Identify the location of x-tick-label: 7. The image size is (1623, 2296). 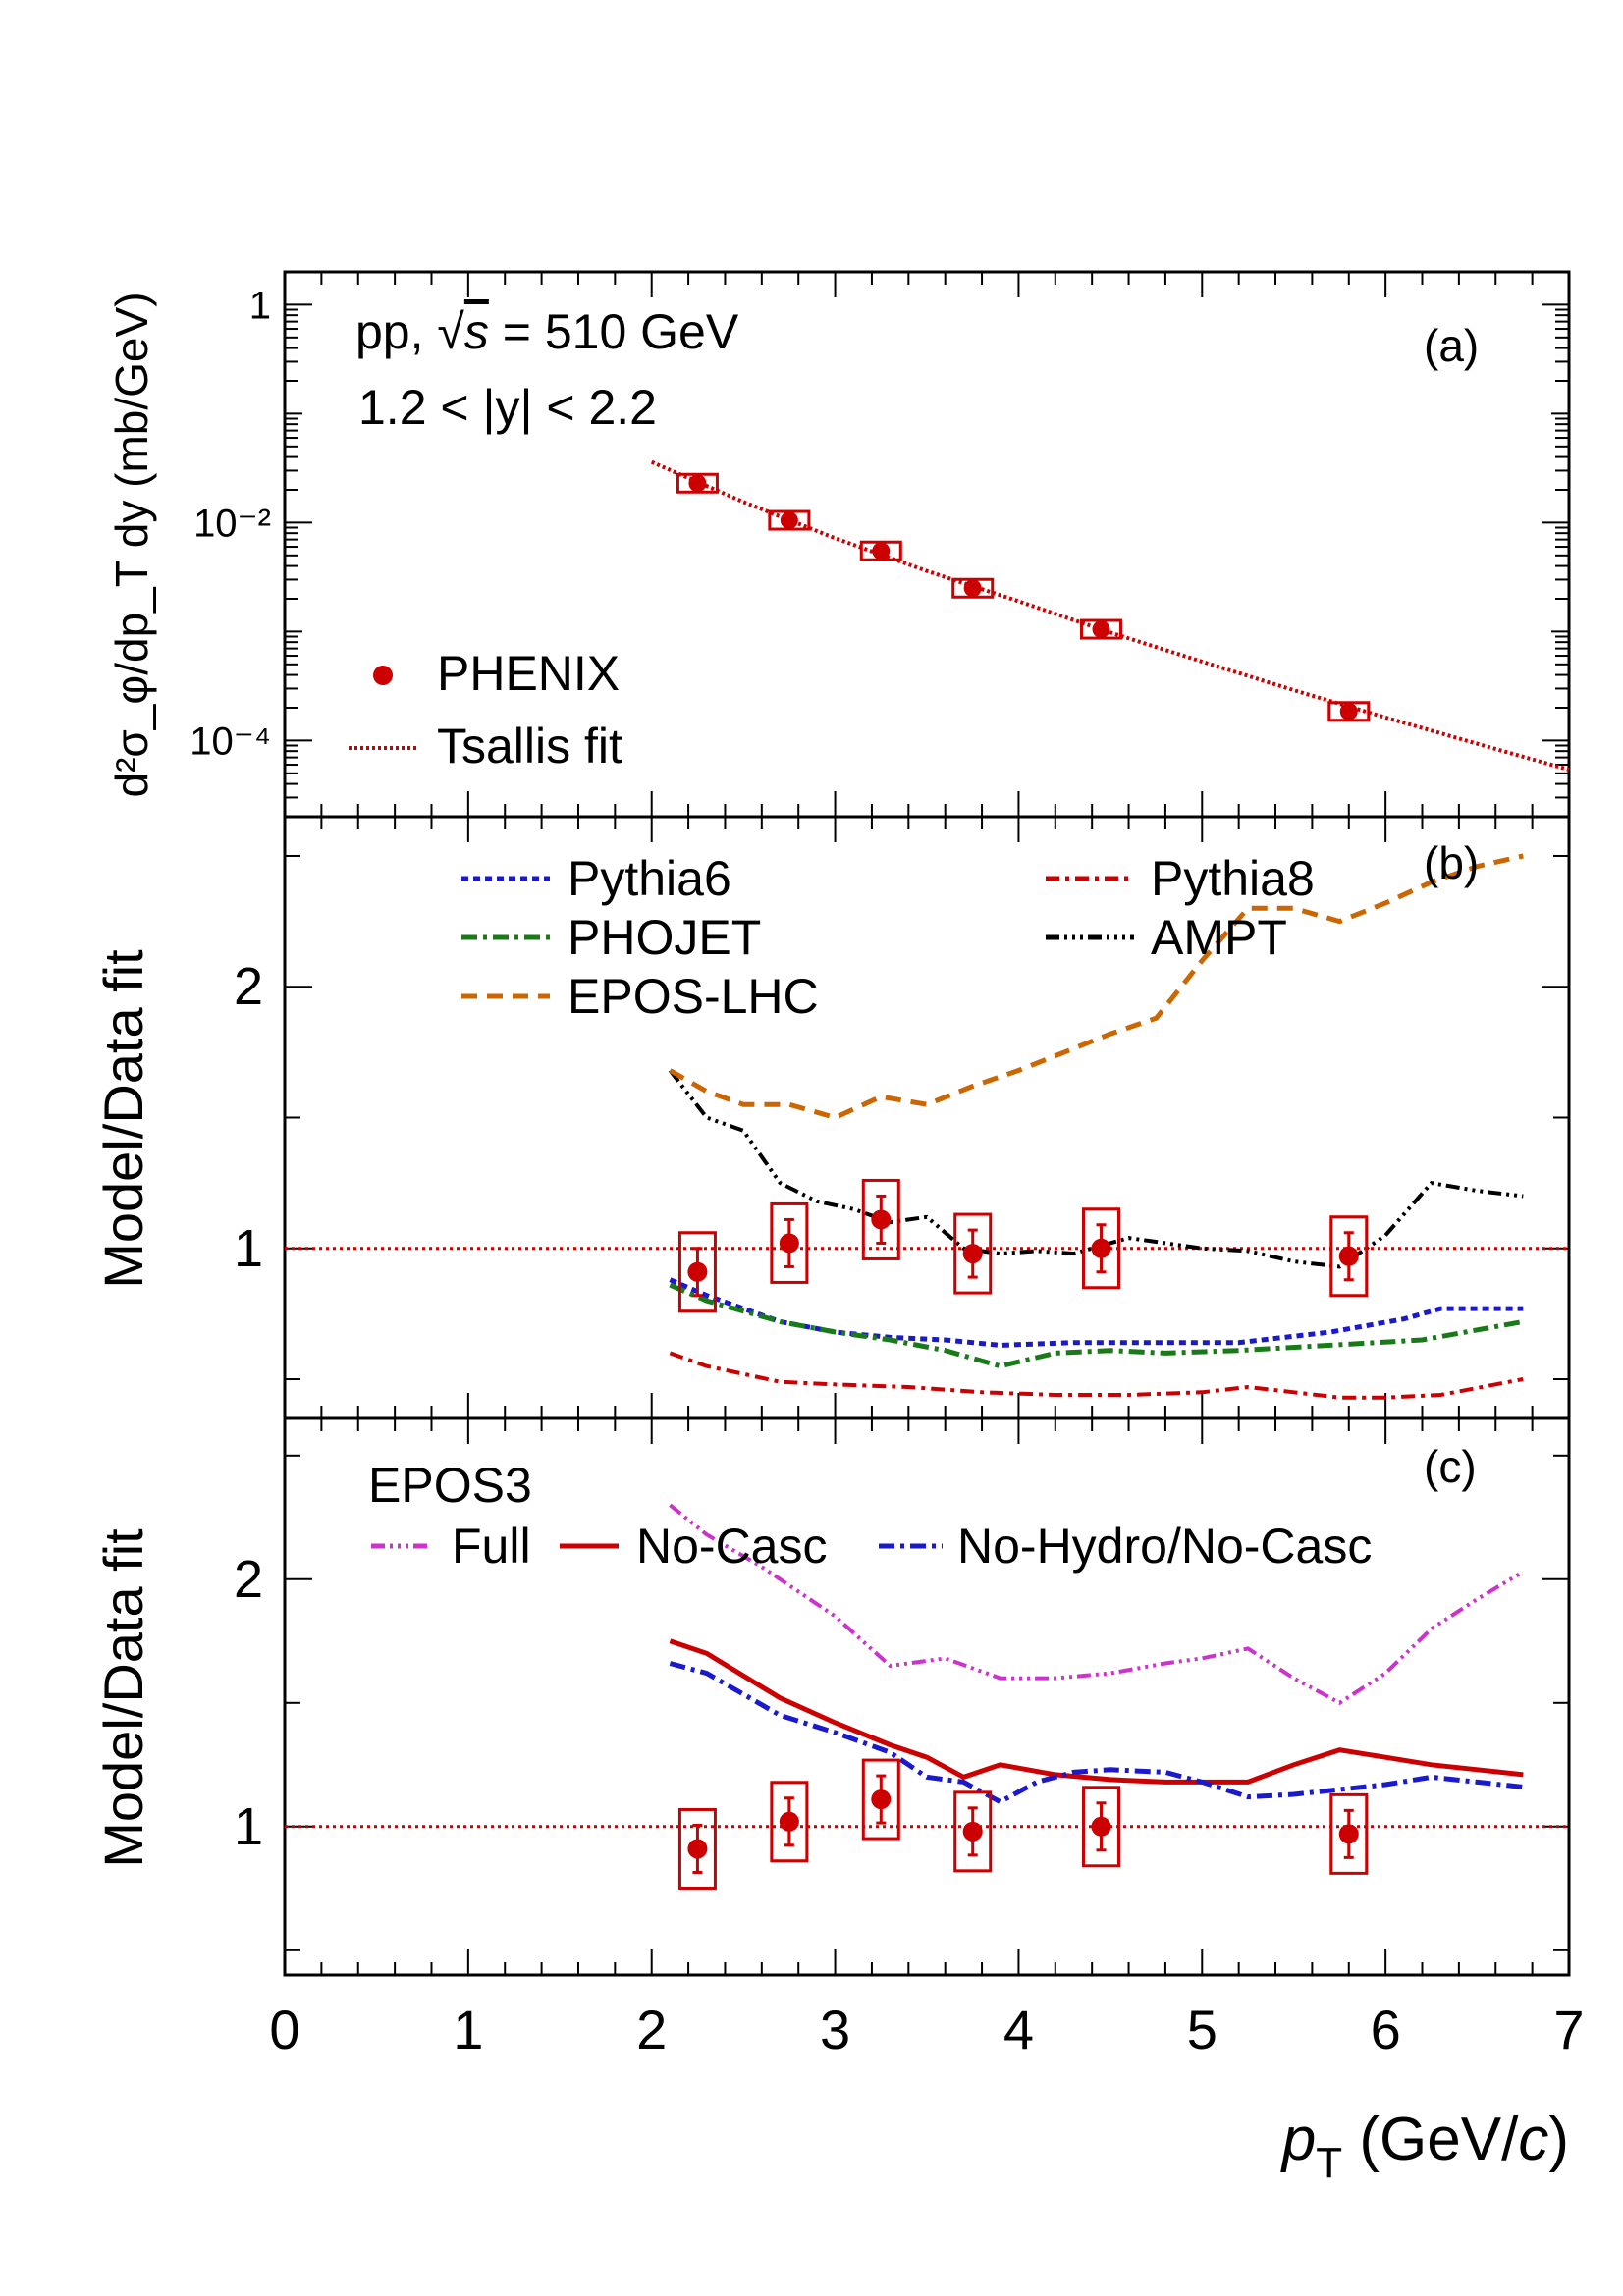
(1568, 2030).